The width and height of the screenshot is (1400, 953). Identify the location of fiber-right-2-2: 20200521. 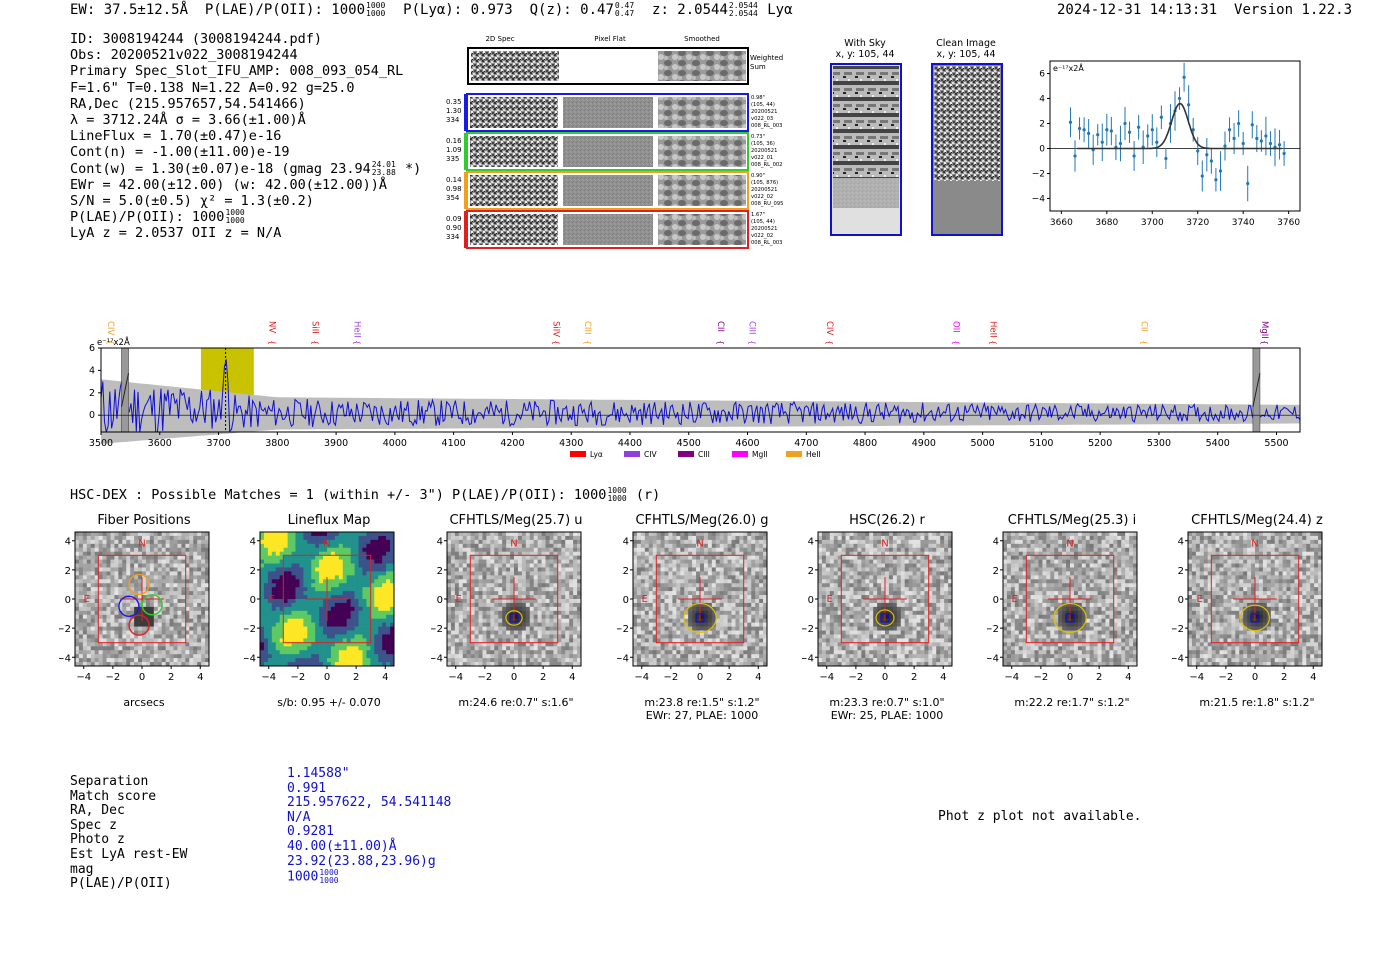
(764, 190).